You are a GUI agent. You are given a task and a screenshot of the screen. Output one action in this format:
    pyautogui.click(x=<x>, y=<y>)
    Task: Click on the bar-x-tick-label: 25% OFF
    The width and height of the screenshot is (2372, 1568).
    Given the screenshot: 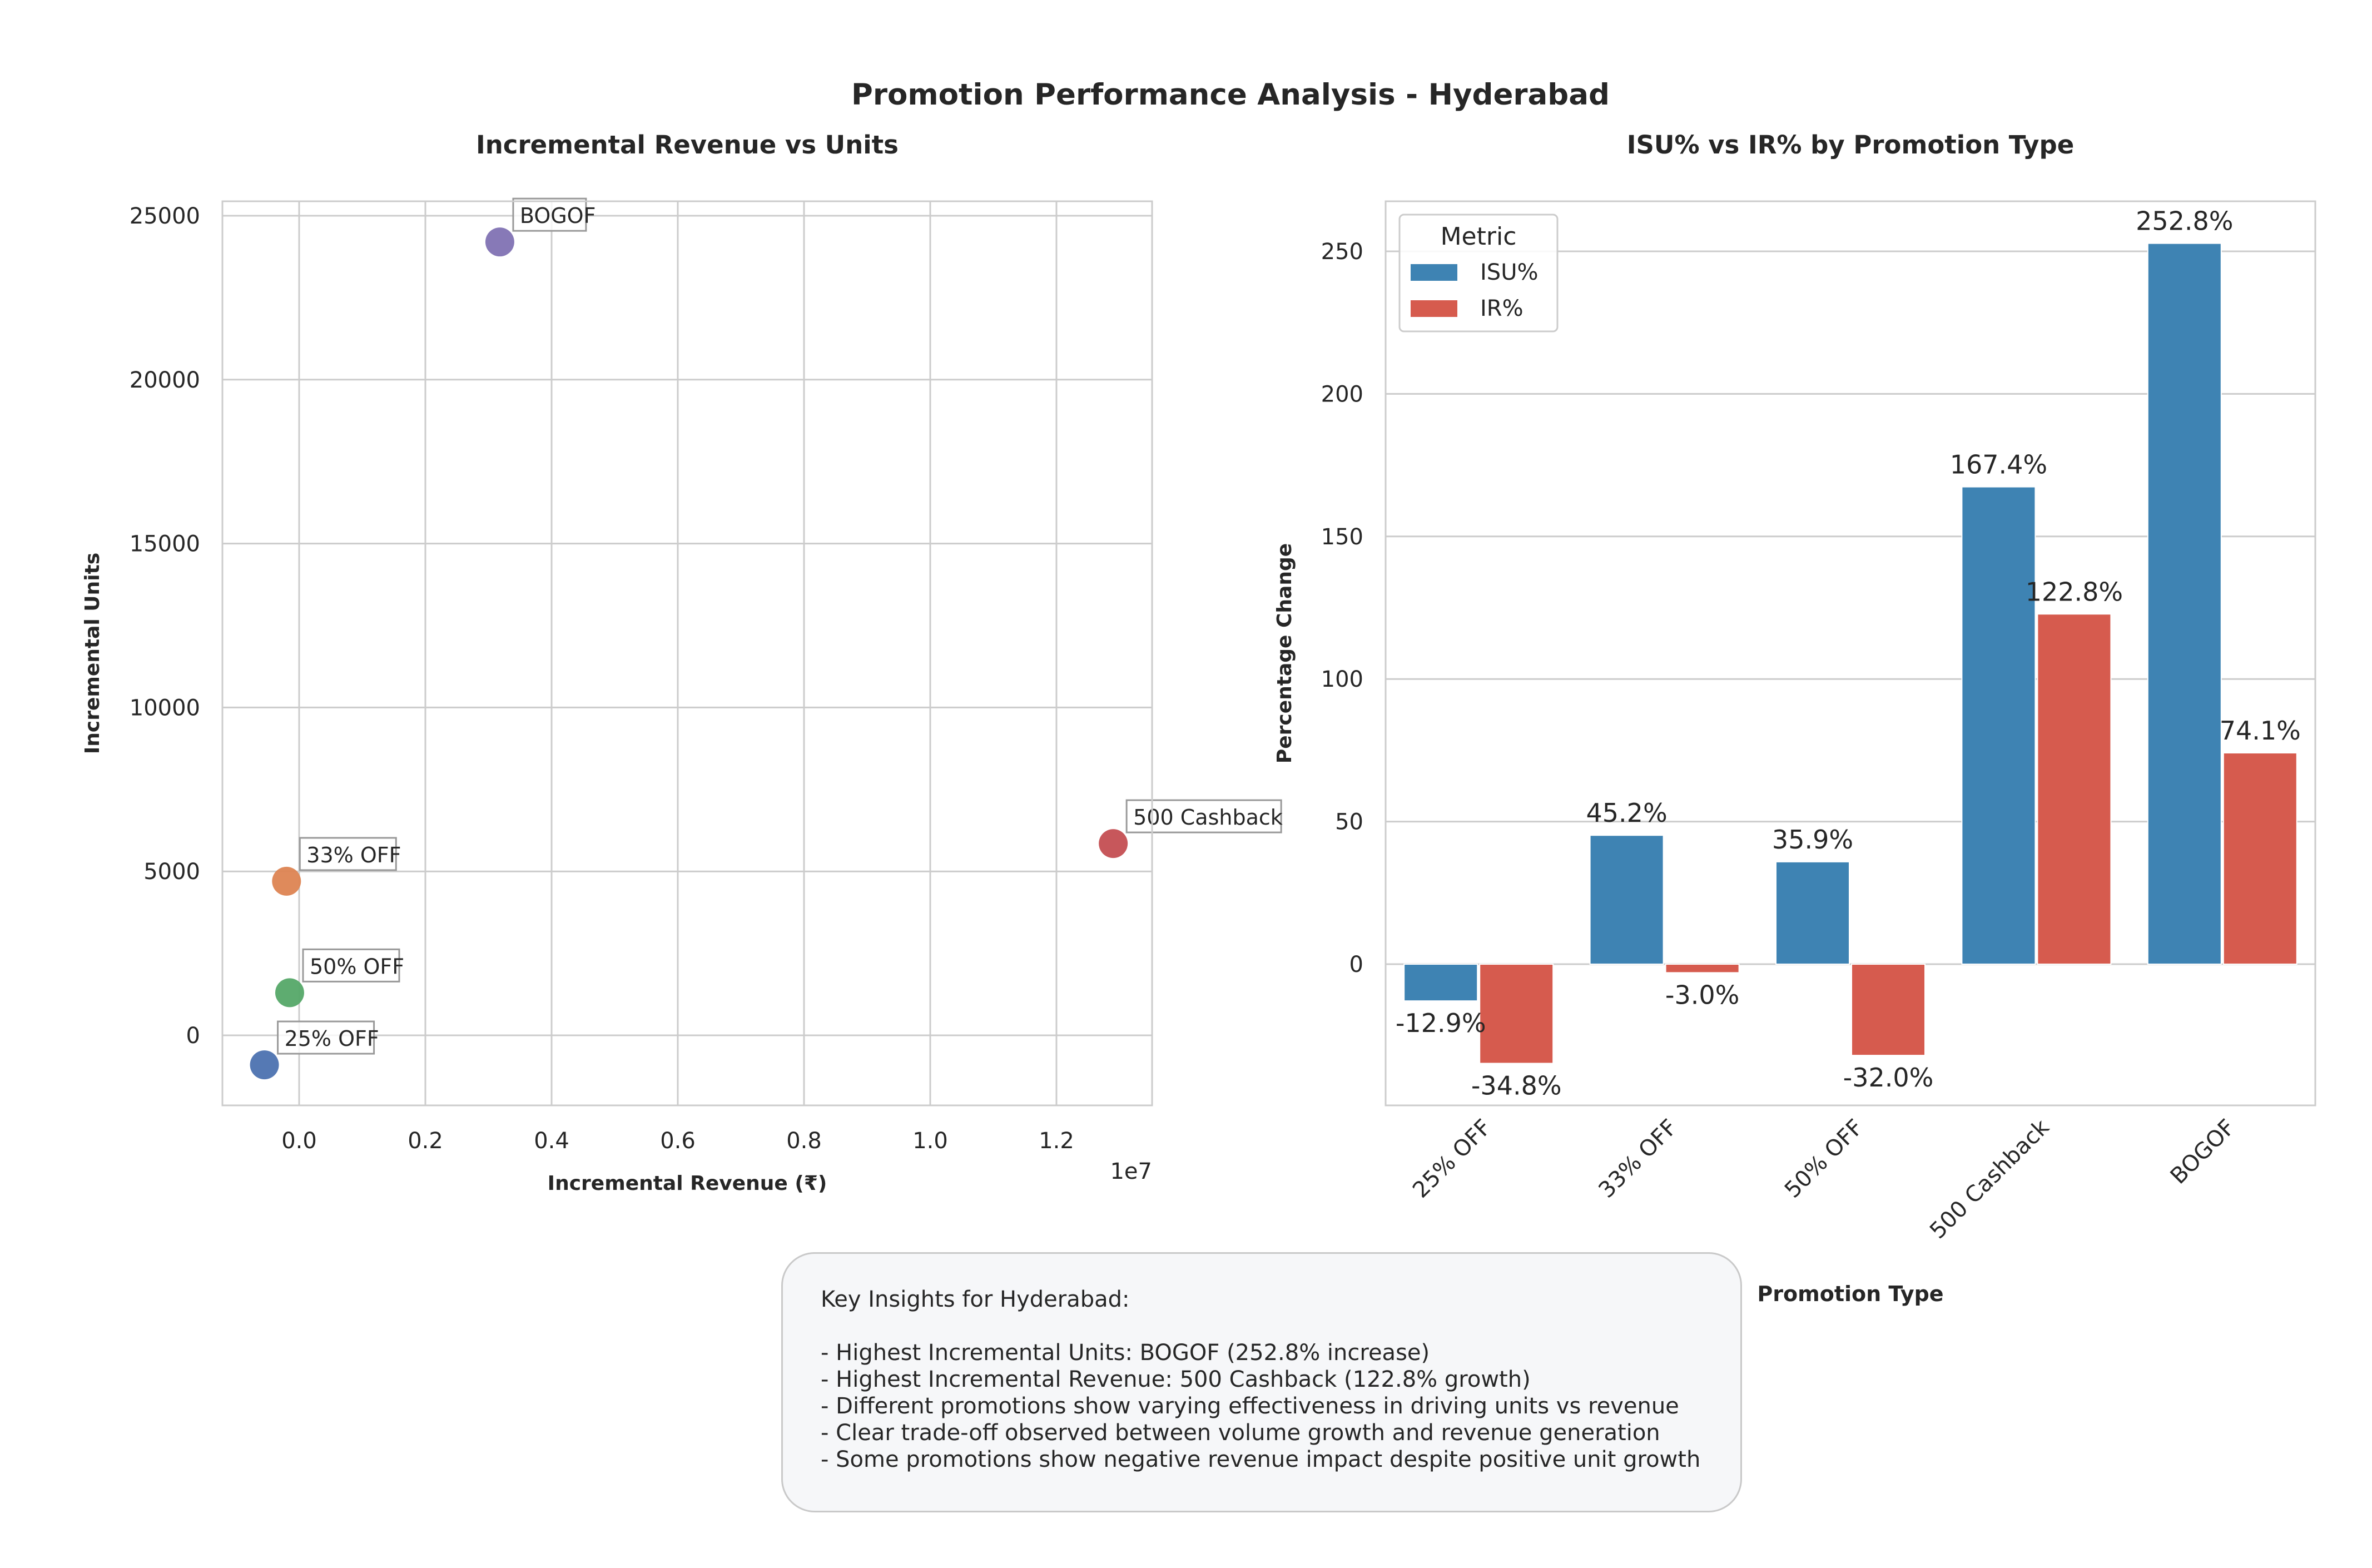 What is the action you would take?
    pyautogui.click(x=1452, y=1159)
    